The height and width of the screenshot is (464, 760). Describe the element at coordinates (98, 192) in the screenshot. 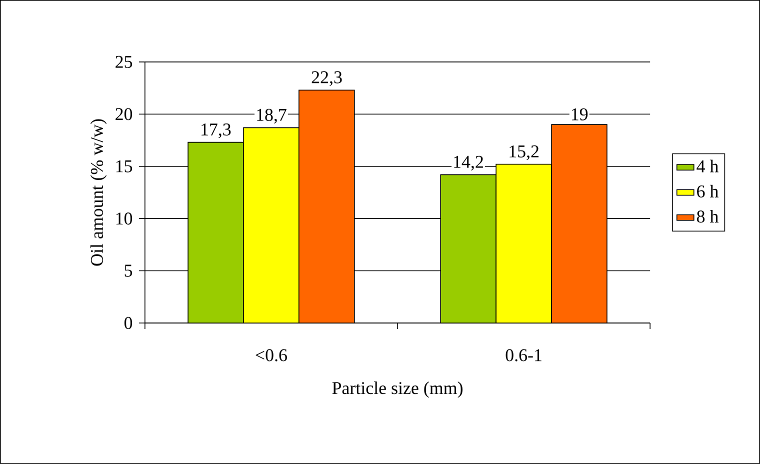

I see `y-axis-title: Oil amount (% w/w)` at that location.